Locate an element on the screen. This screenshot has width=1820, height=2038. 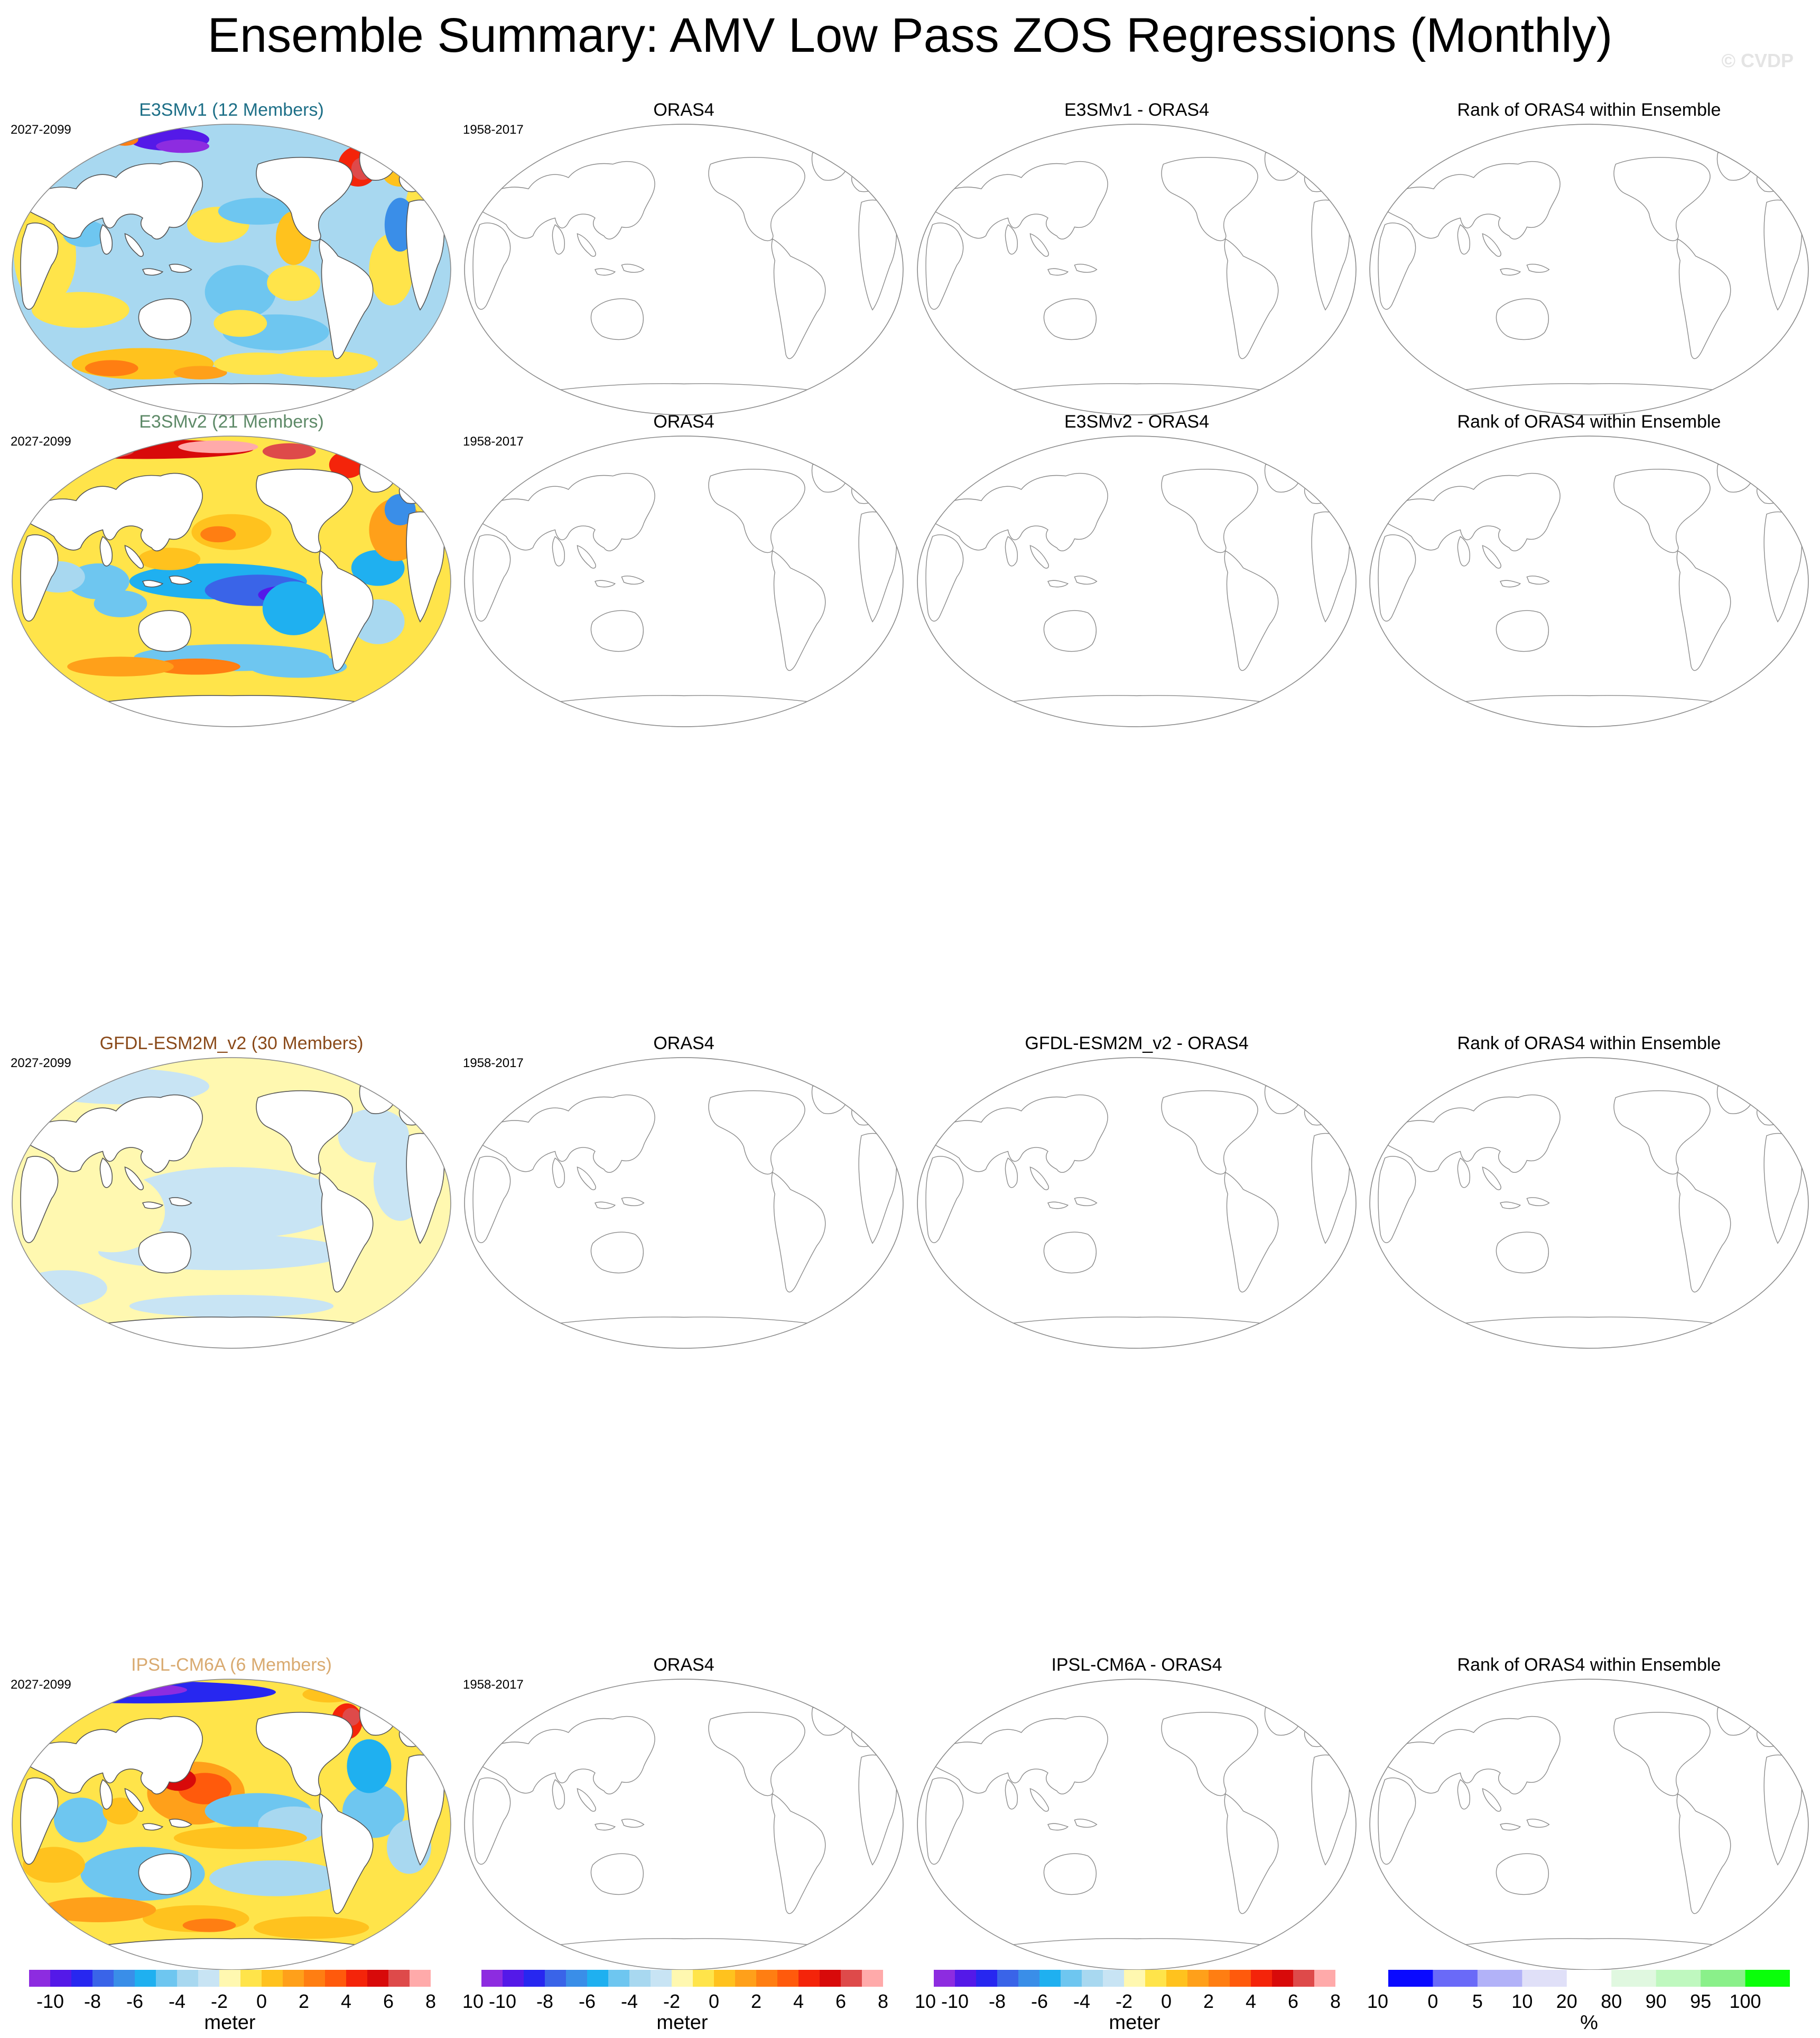
model-title: IPSL-CM6A (6 Members) is located at coordinates (231, 1665).